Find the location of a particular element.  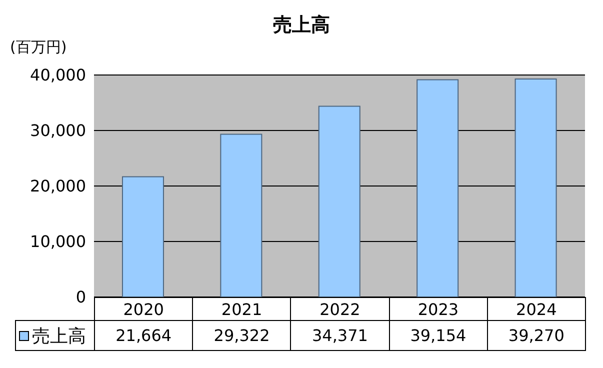

y-axis-title: (百万円) is located at coordinates (38, 47).